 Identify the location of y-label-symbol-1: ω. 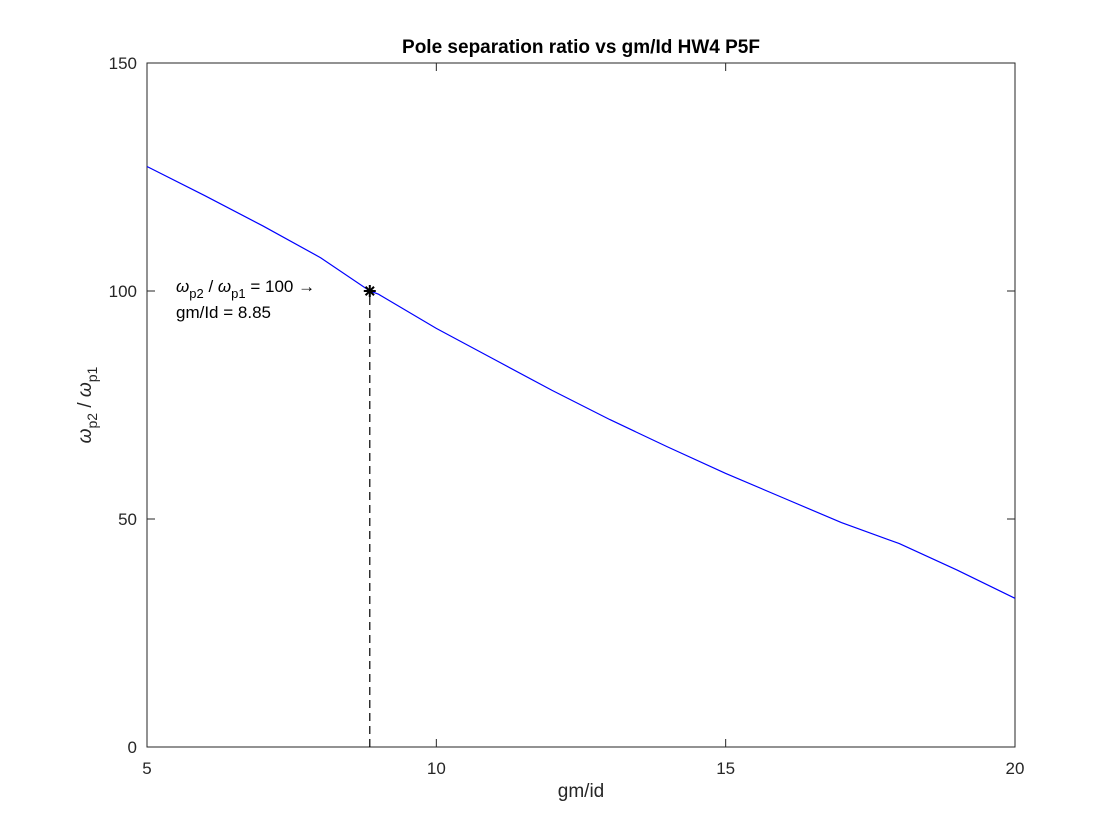
(85, 435).